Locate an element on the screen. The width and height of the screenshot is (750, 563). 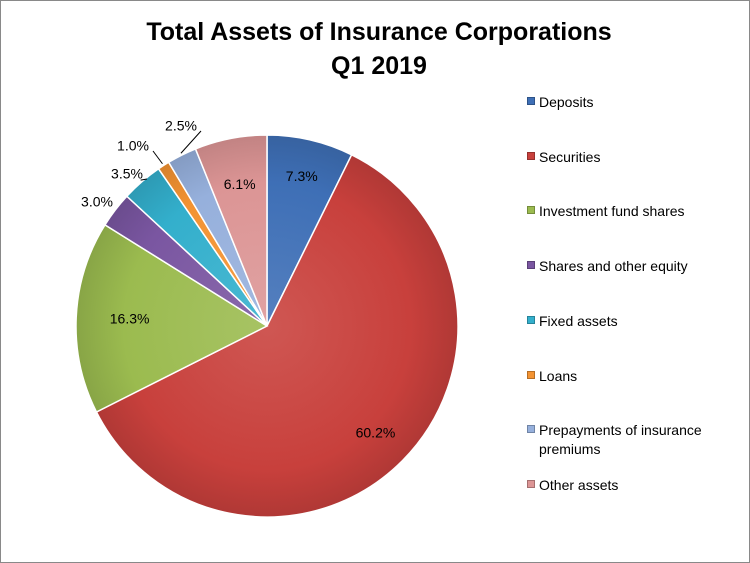
leader-line-loans is located at coordinates (157, 157).